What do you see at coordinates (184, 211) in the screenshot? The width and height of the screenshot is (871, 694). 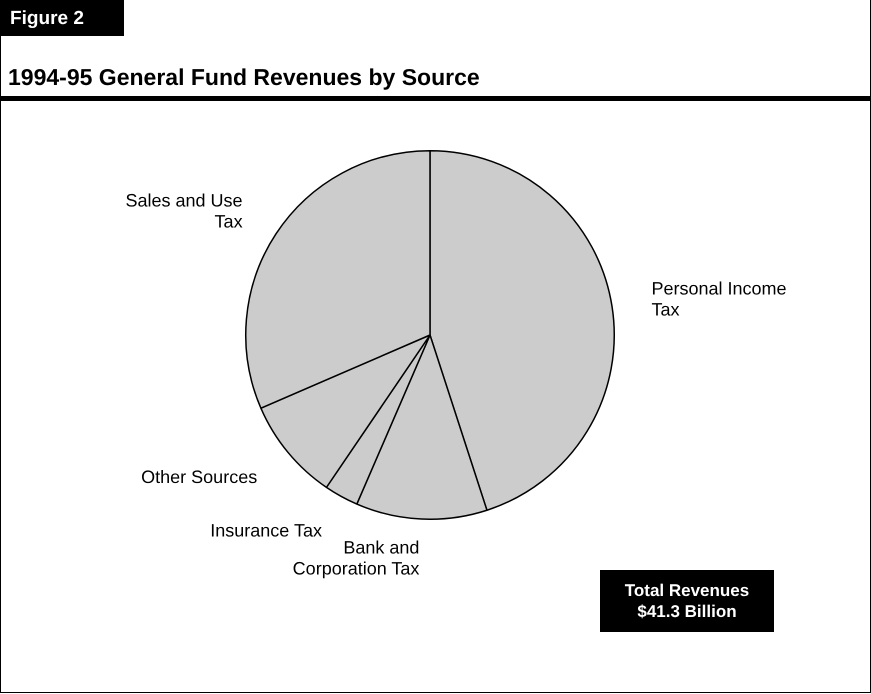 I see `slice-label: Sales and Use Tax` at bounding box center [184, 211].